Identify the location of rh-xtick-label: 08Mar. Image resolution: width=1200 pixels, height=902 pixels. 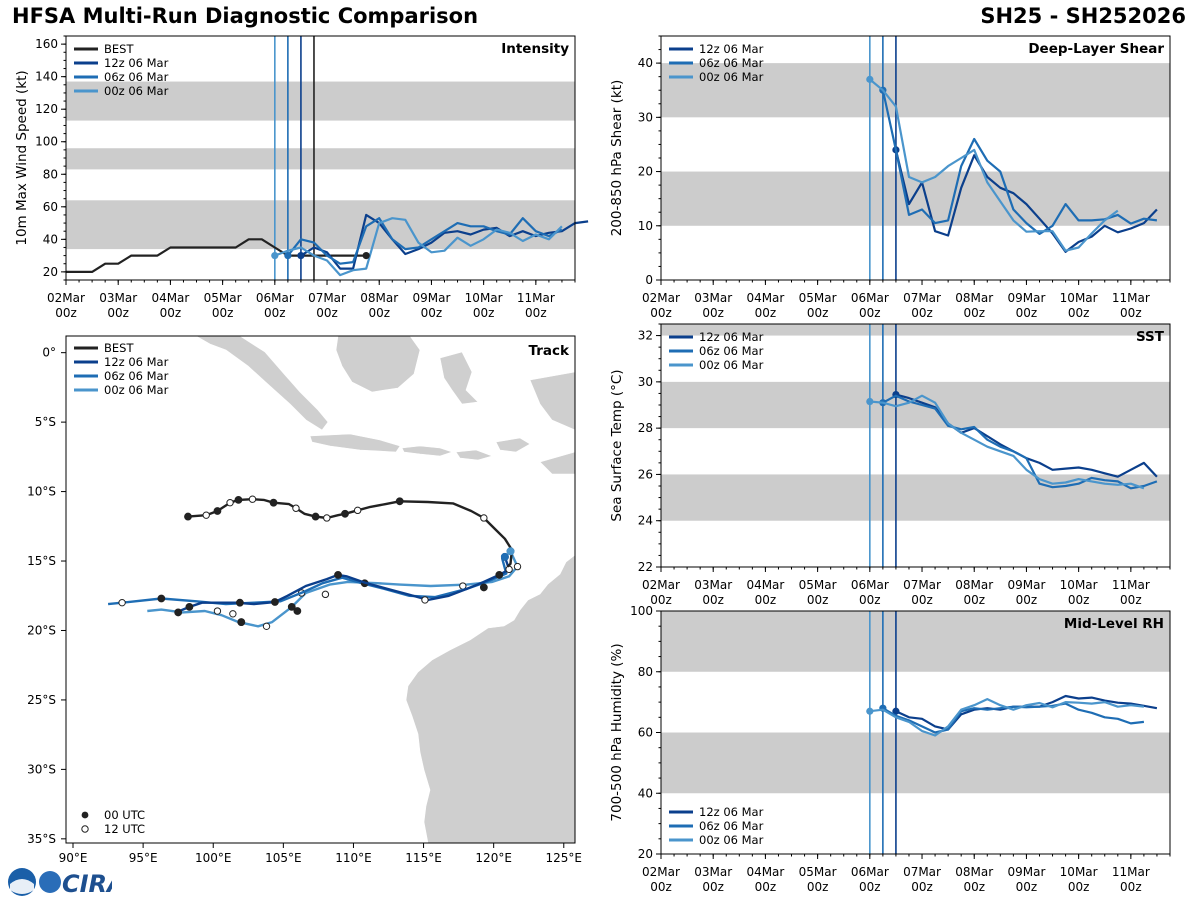
(974, 872).